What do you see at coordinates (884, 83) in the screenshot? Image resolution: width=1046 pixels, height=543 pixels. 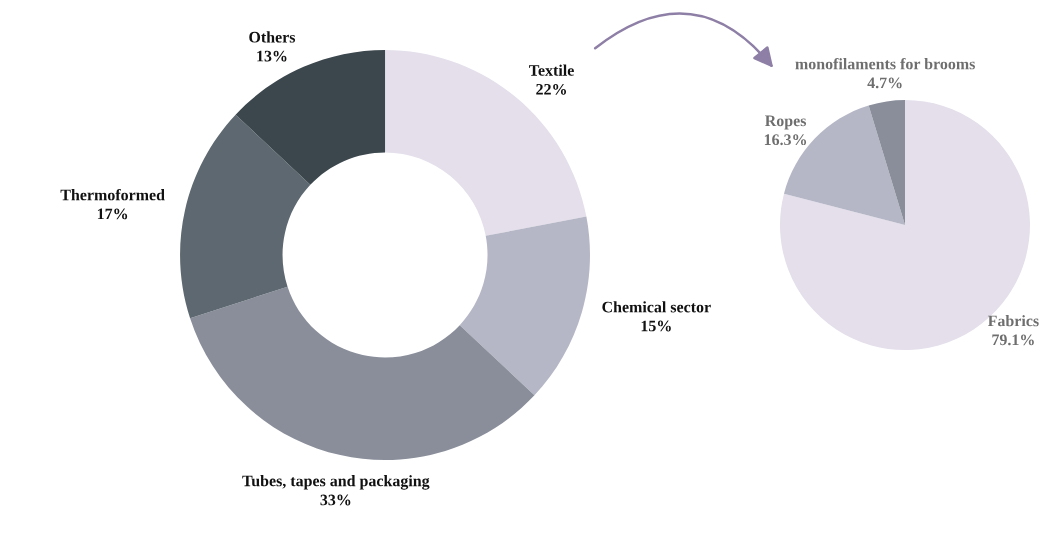 I see `data-label: 4.7%` at bounding box center [884, 83].